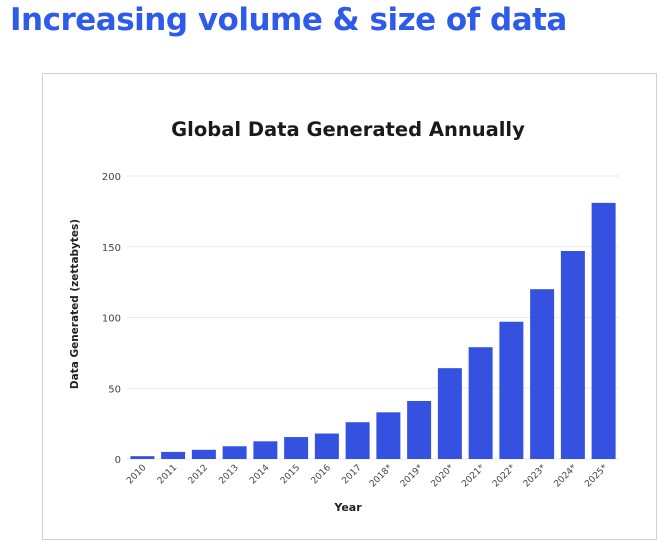 This screenshot has width=668, height=553. I want to click on x-tick-label: 2021*, so click(473, 476).